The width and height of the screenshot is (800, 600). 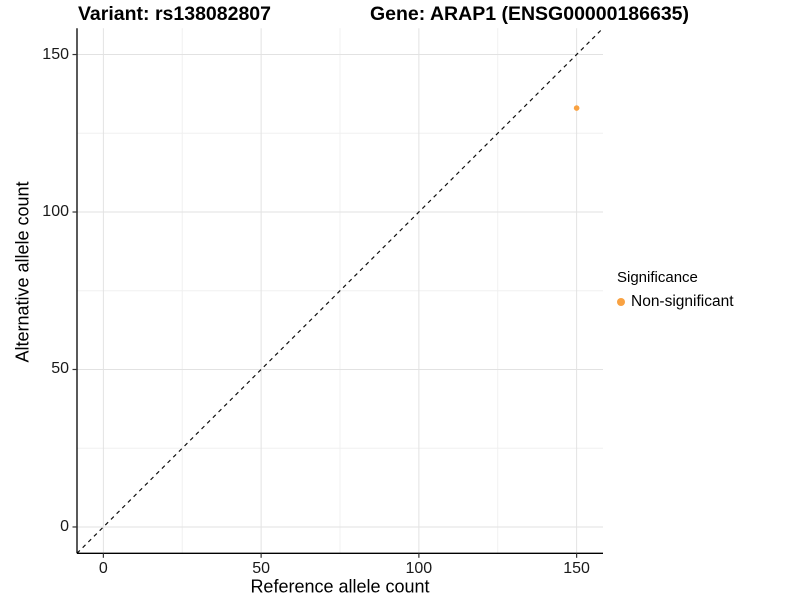 What do you see at coordinates (55, 54) in the screenshot?
I see `y-tick-label: 150` at bounding box center [55, 54].